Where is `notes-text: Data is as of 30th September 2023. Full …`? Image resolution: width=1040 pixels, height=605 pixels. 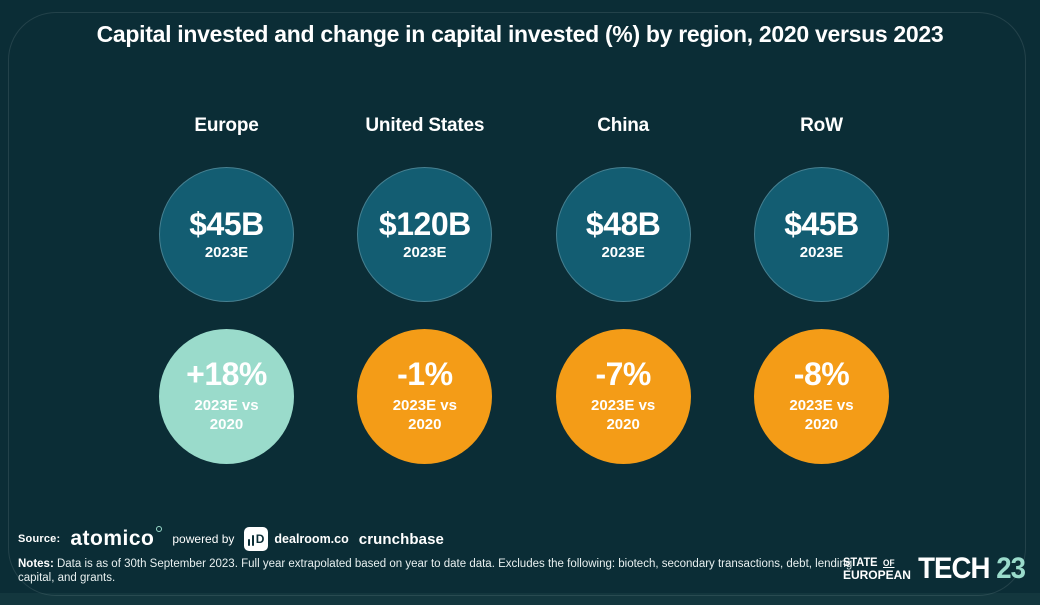
notes-text: Data is as of 30th September 2023. Full … is located at coordinates (435, 571).